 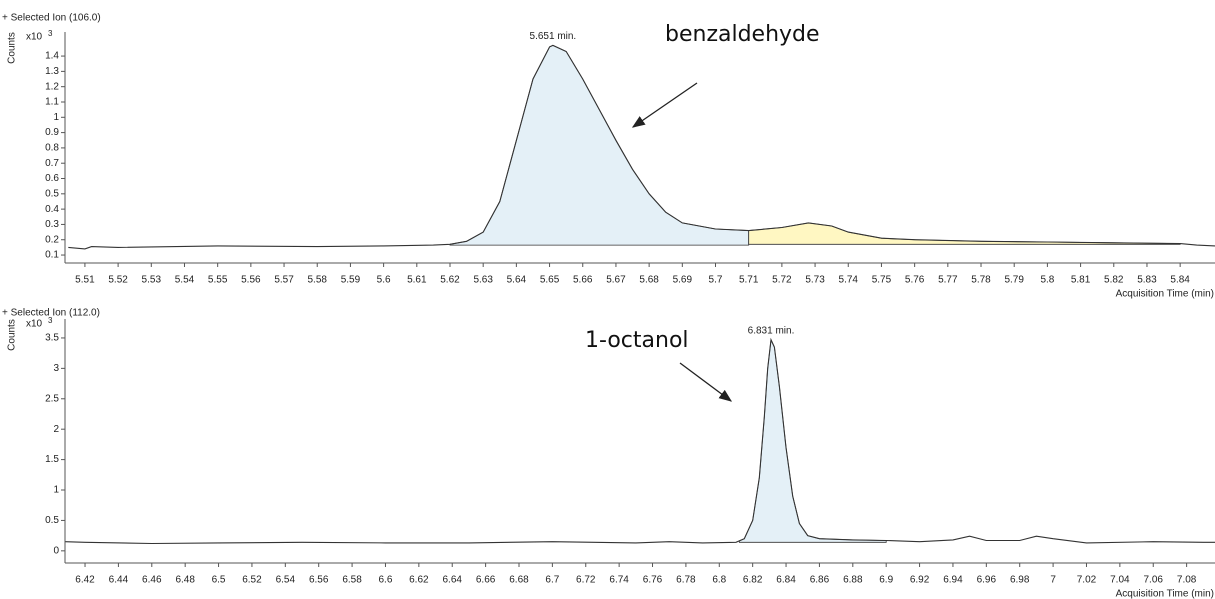 What do you see at coordinates (119, 580) in the screenshot?
I see `x-tick-label: 6.44` at bounding box center [119, 580].